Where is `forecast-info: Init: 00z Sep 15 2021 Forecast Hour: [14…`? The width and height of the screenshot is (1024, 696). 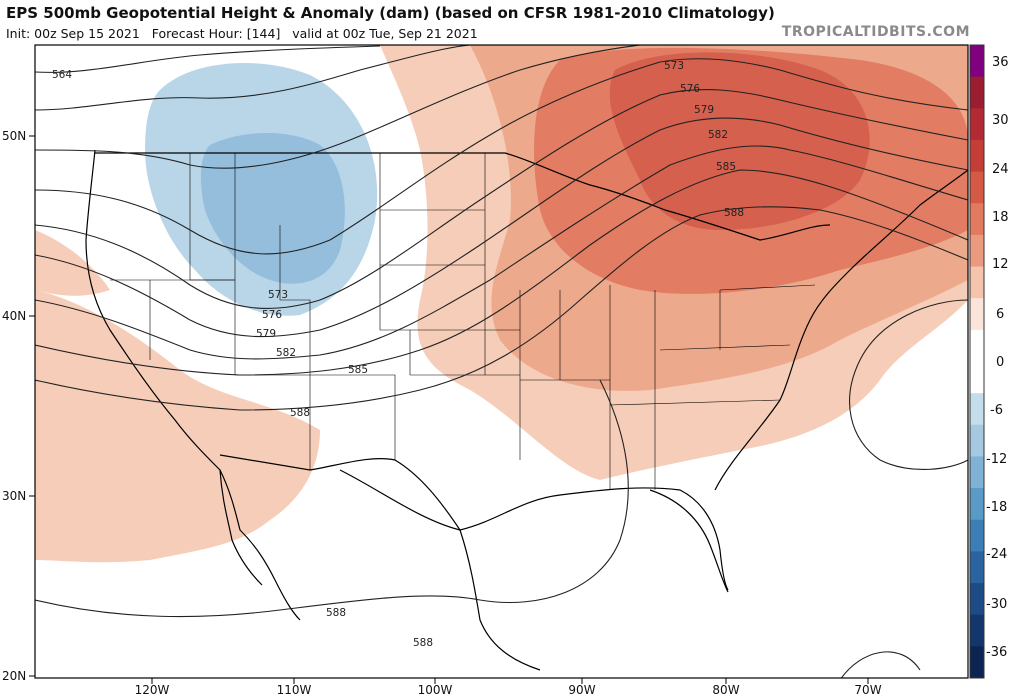
forecast-info: Init: 00z Sep 15 2021 Forecast Hour: [14… is located at coordinates (242, 33).